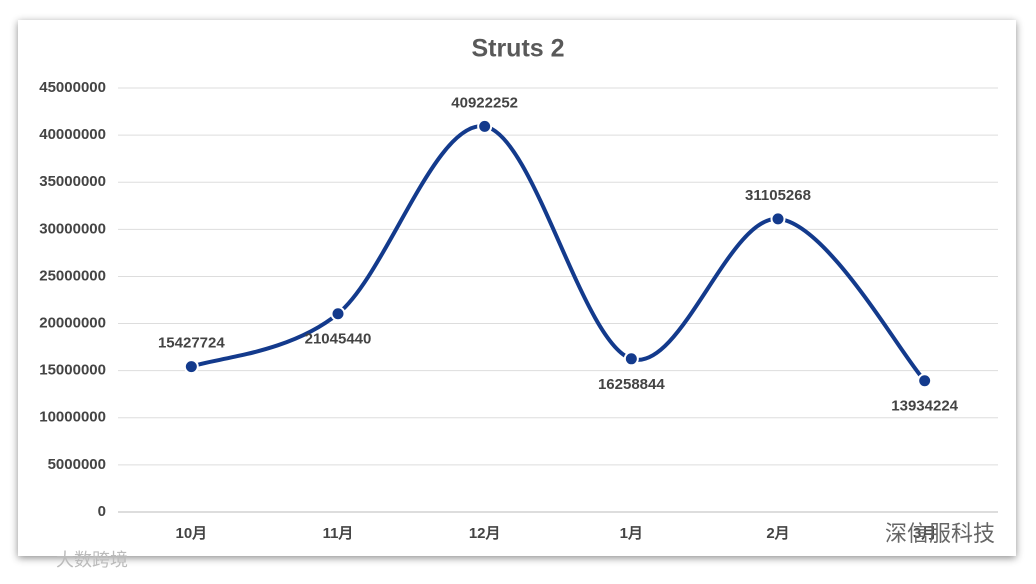 The width and height of the screenshot is (1036, 584). What do you see at coordinates (77, 464) in the screenshot?
I see `y-tick-label: 5000000` at bounding box center [77, 464].